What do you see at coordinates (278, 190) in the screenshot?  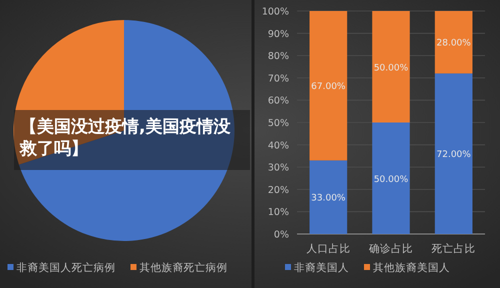 I see `y-tick-label: 20%` at bounding box center [278, 190].